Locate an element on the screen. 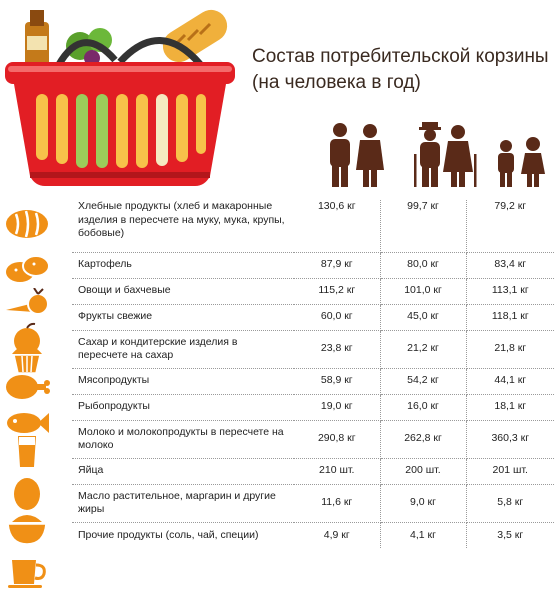  product-name: Яйца is located at coordinates (183, 471).